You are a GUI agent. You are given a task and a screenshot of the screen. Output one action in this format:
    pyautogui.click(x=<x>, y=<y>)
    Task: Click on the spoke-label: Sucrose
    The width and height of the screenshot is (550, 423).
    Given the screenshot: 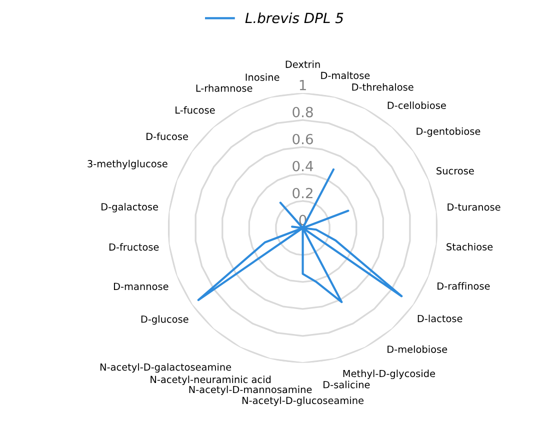 What is the action you would take?
    pyautogui.click(x=455, y=170)
    